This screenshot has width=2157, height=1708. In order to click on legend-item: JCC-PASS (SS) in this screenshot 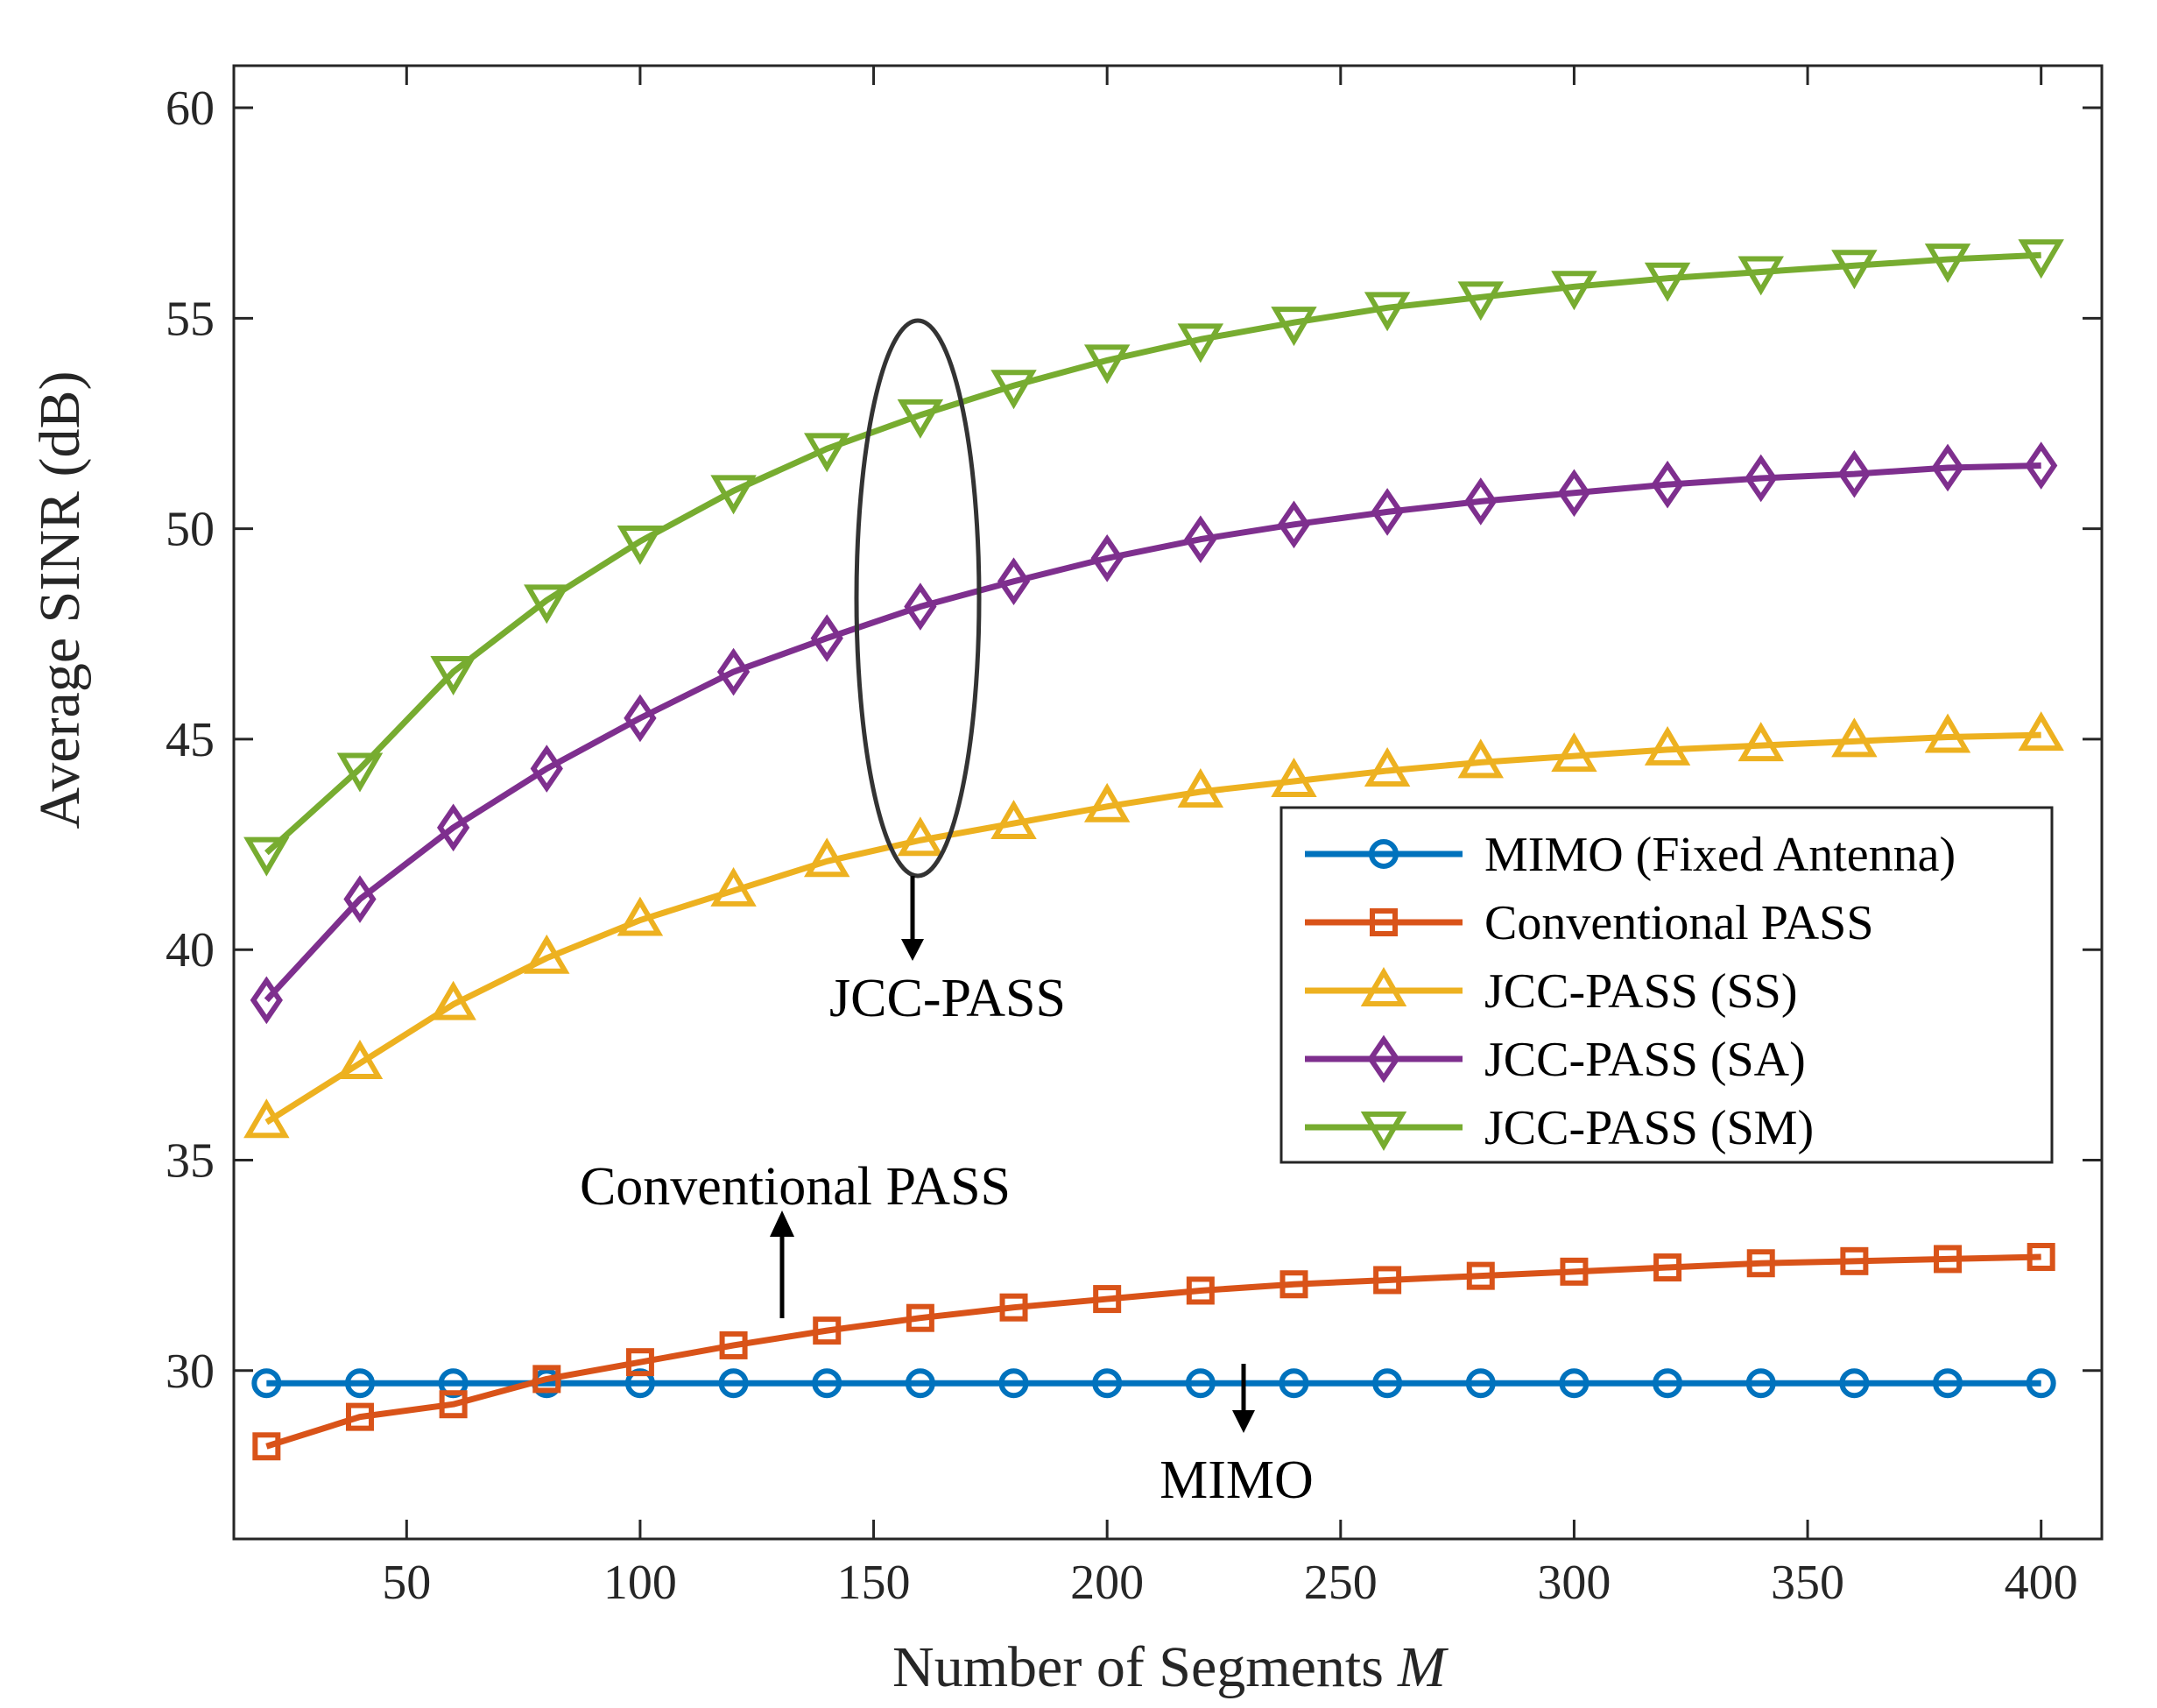, I will do `click(1551, 991)`.